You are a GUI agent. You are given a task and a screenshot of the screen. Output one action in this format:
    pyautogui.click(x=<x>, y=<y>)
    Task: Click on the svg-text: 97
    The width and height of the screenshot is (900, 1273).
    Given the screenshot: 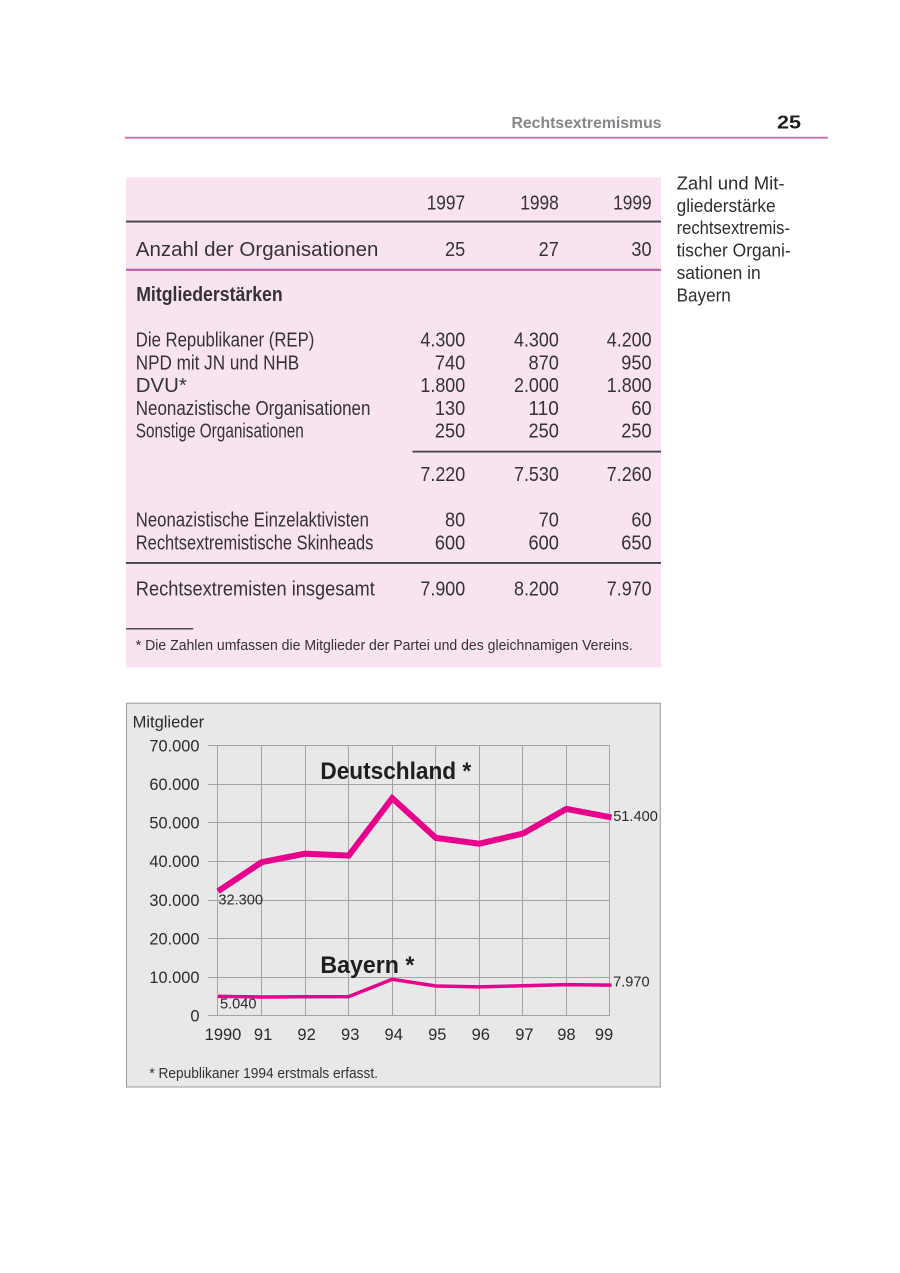 What is the action you would take?
    pyautogui.click(x=524, y=1035)
    